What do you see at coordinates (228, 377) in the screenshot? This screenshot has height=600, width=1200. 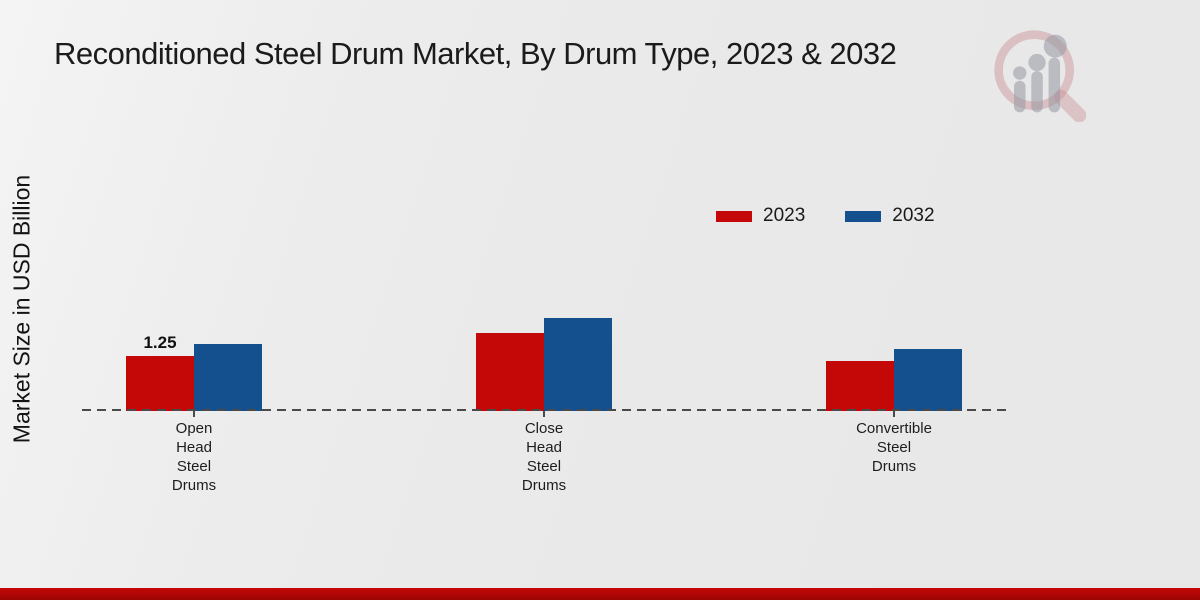 I see `bar-2032-open-head` at bounding box center [228, 377].